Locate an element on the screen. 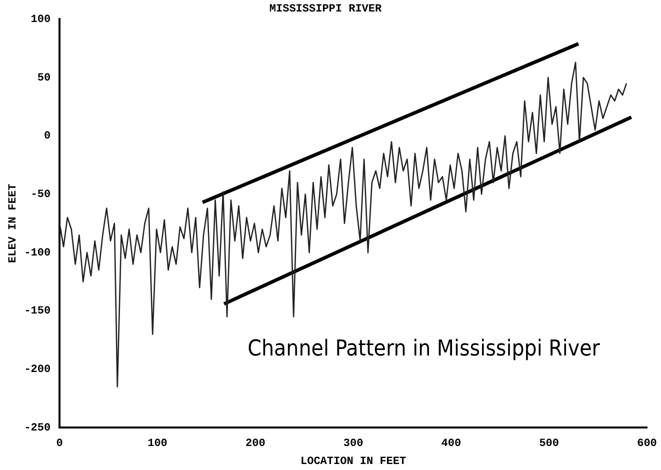 The height and width of the screenshot is (470, 661). x-tick-label: 300 is located at coordinates (353, 444).